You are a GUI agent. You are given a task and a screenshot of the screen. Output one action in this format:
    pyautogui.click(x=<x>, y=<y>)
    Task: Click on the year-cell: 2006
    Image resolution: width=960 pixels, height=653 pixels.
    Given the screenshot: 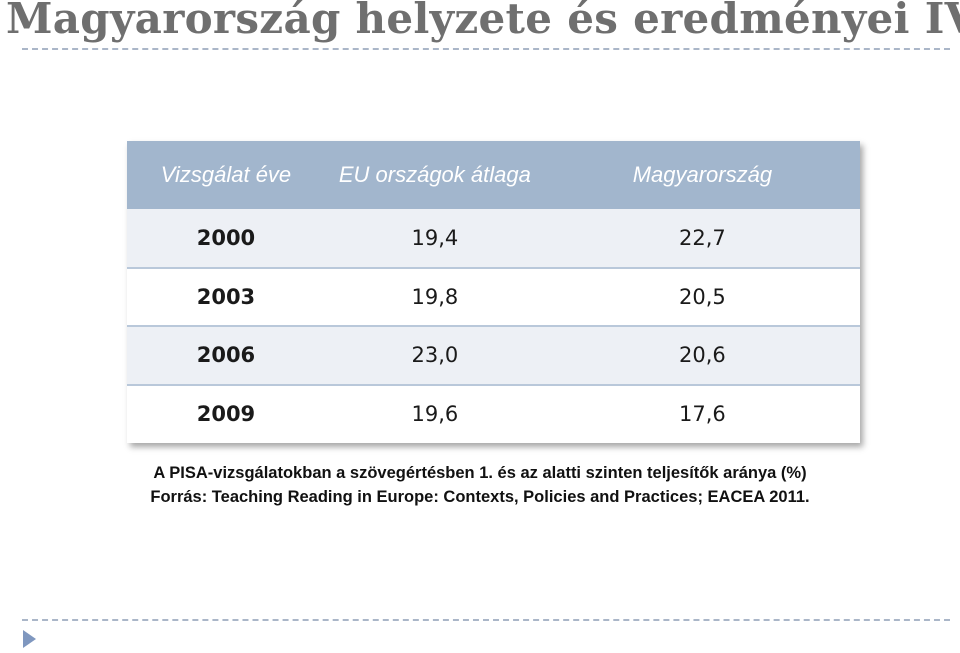 What is the action you would take?
    pyautogui.click(x=226, y=355)
    